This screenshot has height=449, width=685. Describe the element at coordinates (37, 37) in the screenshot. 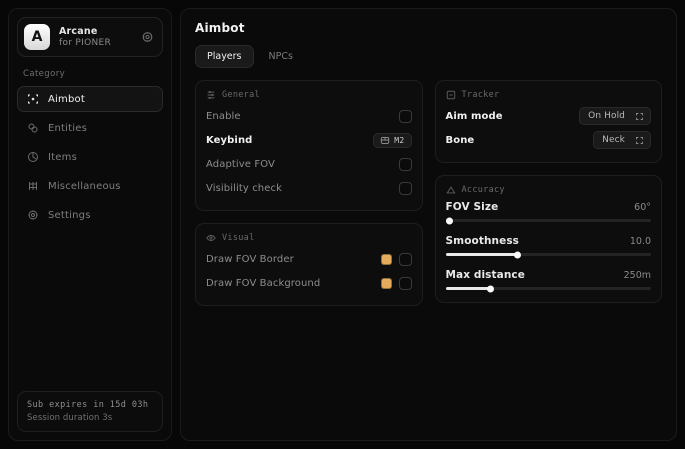

I see `app-logo: A` at that location.